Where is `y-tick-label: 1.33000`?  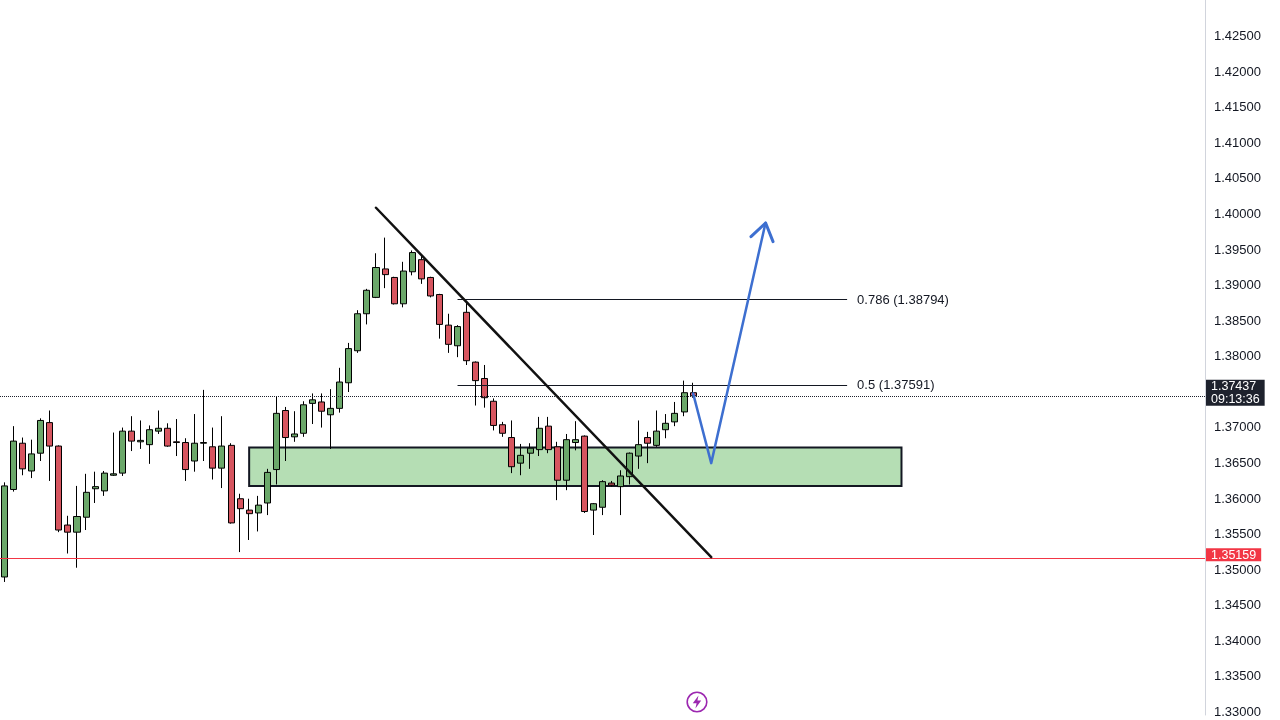 y-tick-label: 1.33000 is located at coordinates (1237, 711).